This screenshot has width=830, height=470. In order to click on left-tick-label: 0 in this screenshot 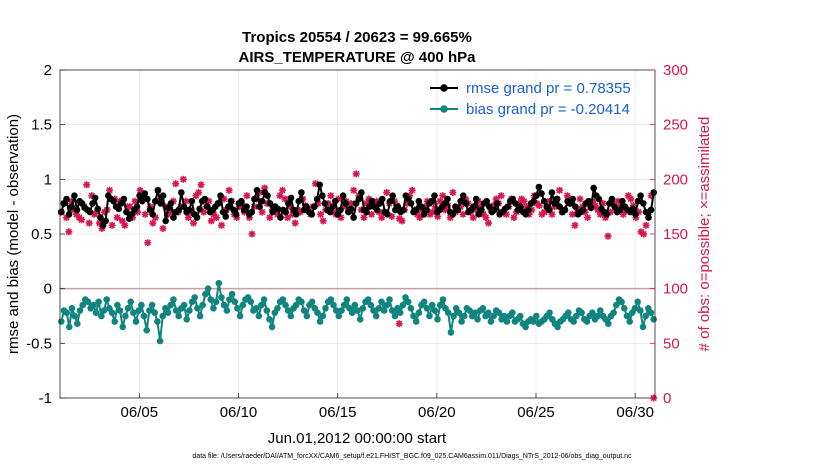, I will do `click(48, 289)`.